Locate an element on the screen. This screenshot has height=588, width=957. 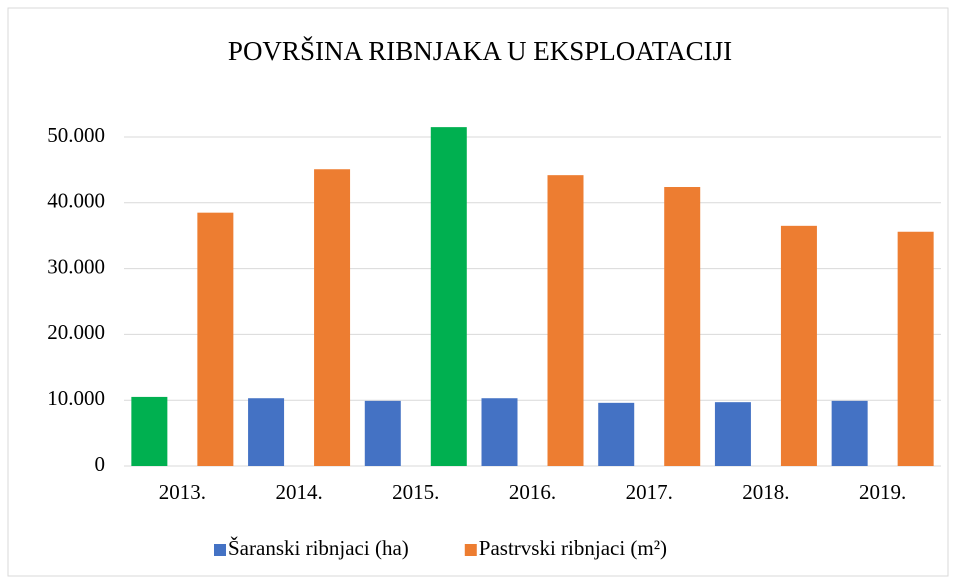
x-tick-label: 2016. is located at coordinates (532, 492).